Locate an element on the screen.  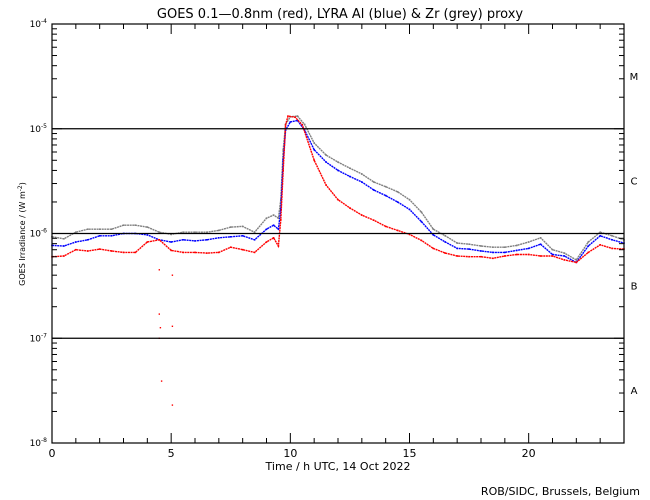
x-axis-label: Time / h UTC, 14 Oct 2022 is located at coordinates (338, 466).